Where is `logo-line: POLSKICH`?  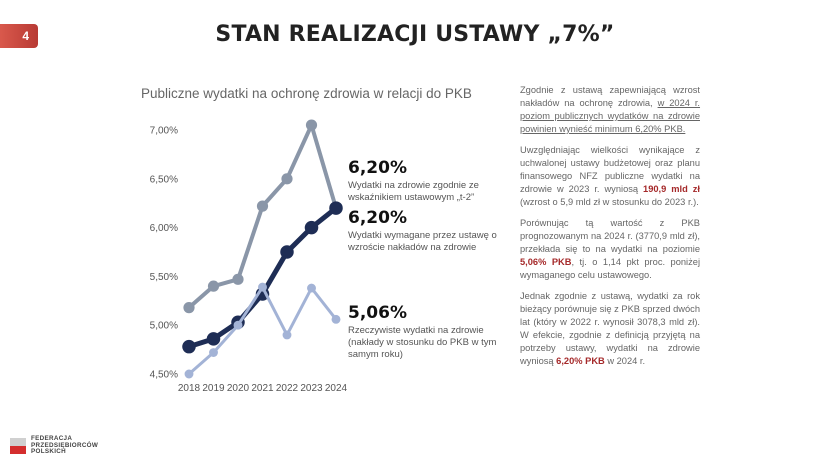
logo-line: POLSKICH is located at coordinates (48, 451).